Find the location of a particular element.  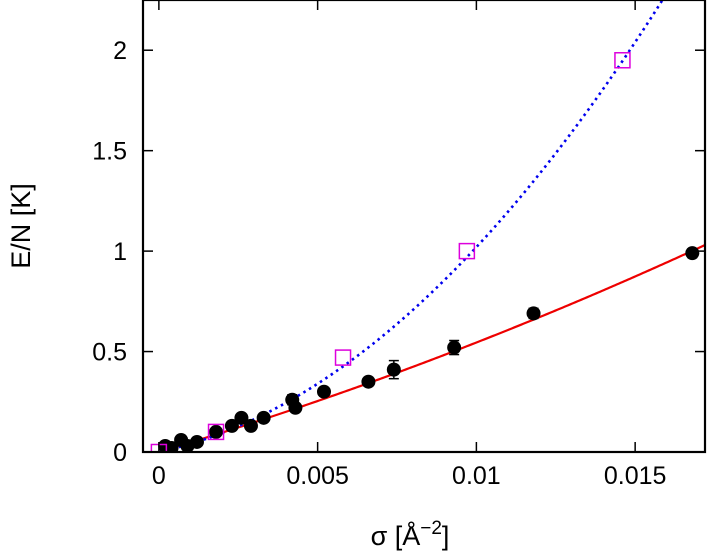

x-axis-label: σ [Å−2] is located at coordinates (410, 534).